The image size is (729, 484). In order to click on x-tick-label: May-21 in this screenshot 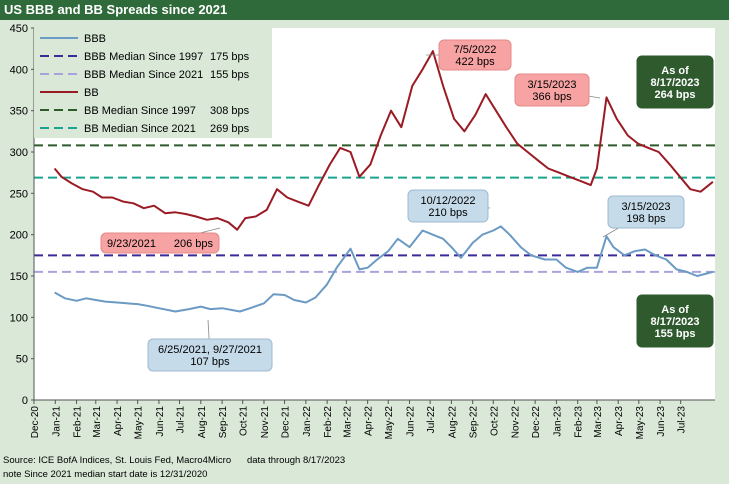, I will do `click(139, 423)`.